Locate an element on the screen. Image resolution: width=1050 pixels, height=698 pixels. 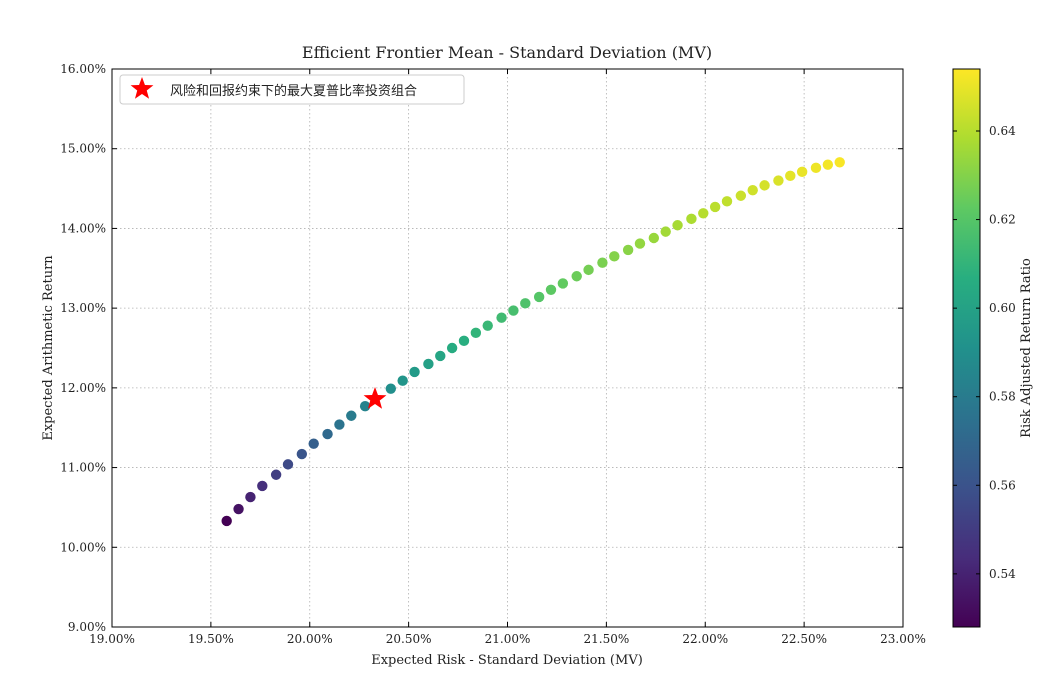
x-tick-label: 22.50% is located at coordinates (804, 639).